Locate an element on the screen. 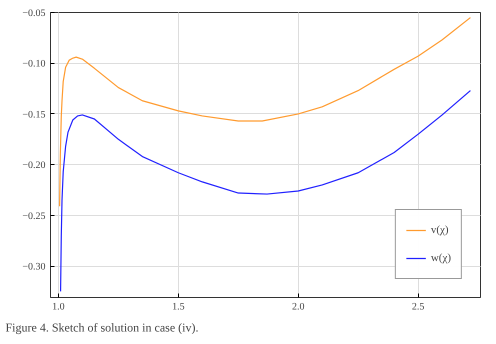  legend-label: v(χ) is located at coordinates (440, 230).